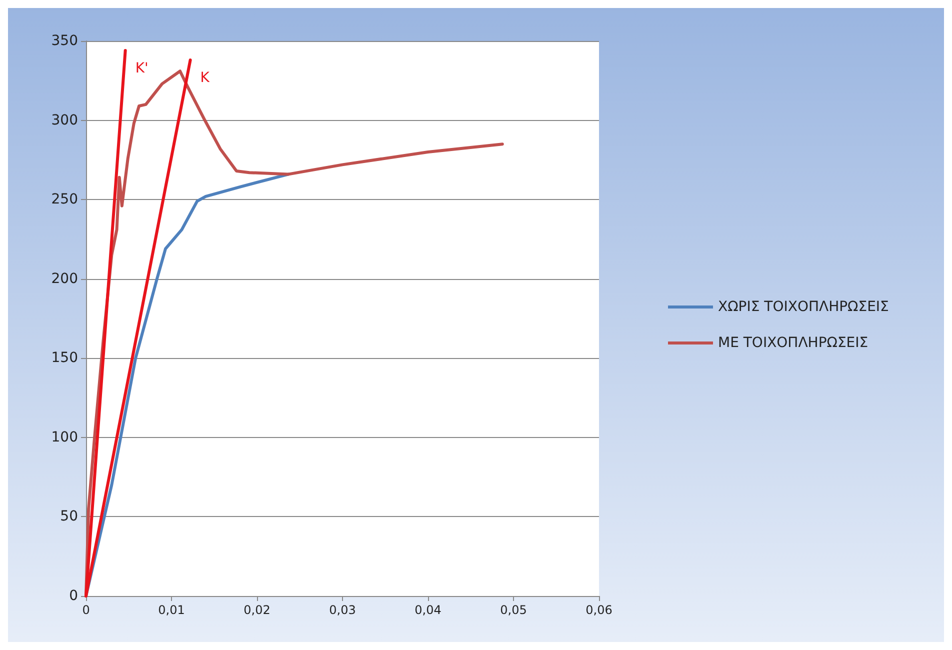 This screenshot has width=952, height=650. What do you see at coordinates (73, 596) in the screenshot?
I see `y-tick-label: 0` at bounding box center [73, 596].